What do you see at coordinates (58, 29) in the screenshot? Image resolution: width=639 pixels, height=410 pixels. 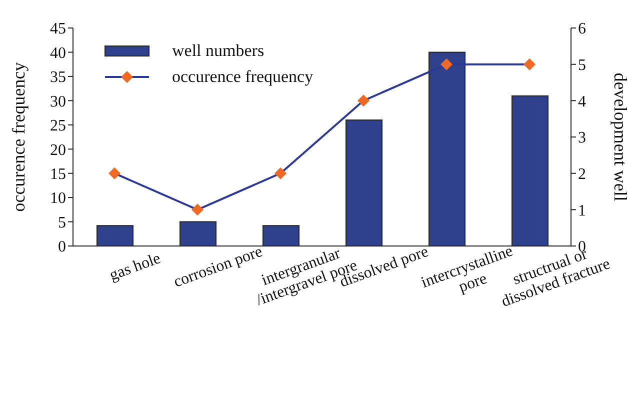 I see `y-tick-label: 45` at bounding box center [58, 29].